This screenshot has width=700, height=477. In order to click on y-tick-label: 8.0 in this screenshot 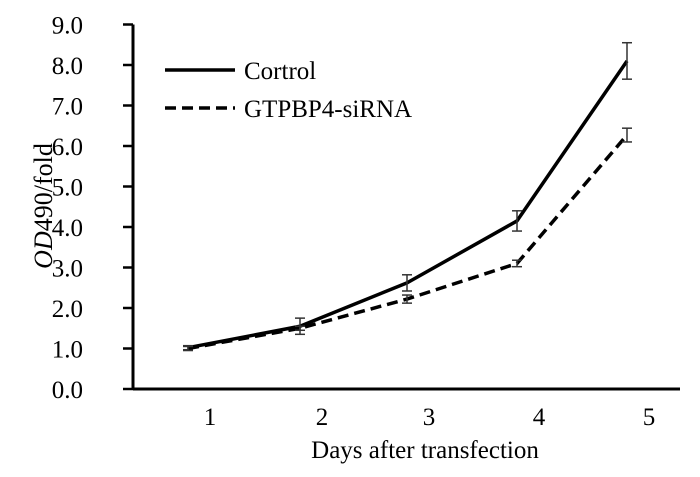, I will do `click(67, 66)`.